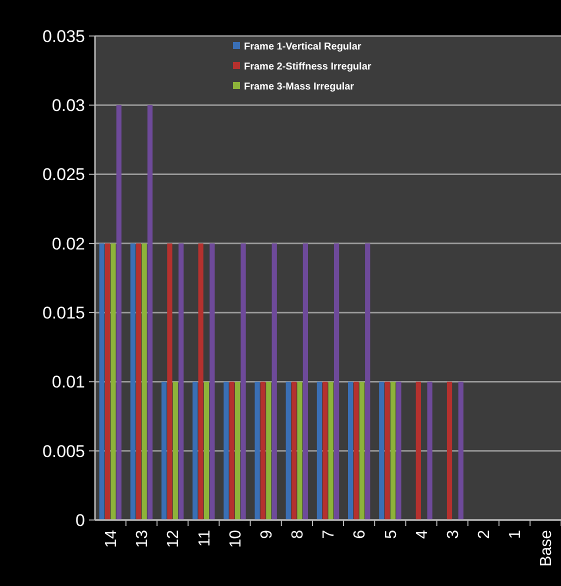 This screenshot has width=561, height=586. What do you see at coordinates (303, 47) in the screenshot?
I see `legend-label: Frame 1-Vertical Regular` at bounding box center [303, 47].